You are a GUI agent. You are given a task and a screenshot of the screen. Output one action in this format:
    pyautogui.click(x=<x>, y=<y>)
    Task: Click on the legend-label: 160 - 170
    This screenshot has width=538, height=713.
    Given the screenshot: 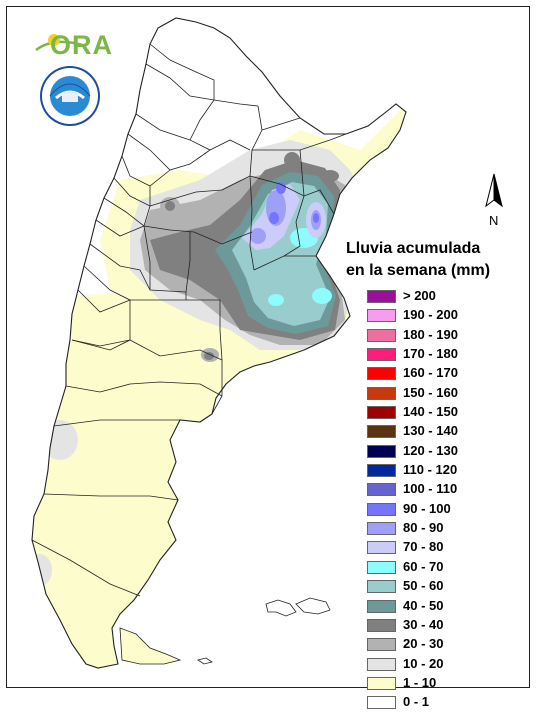 What is the action you would take?
    pyautogui.click(x=430, y=373)
    